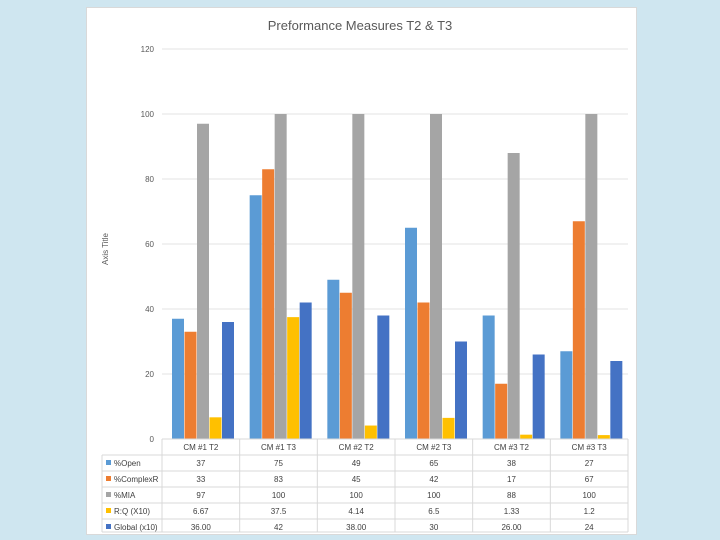  Describe the element at coordinates (136, 479) in the screenshot. I see `legend-label: %ComplexR` at that location.